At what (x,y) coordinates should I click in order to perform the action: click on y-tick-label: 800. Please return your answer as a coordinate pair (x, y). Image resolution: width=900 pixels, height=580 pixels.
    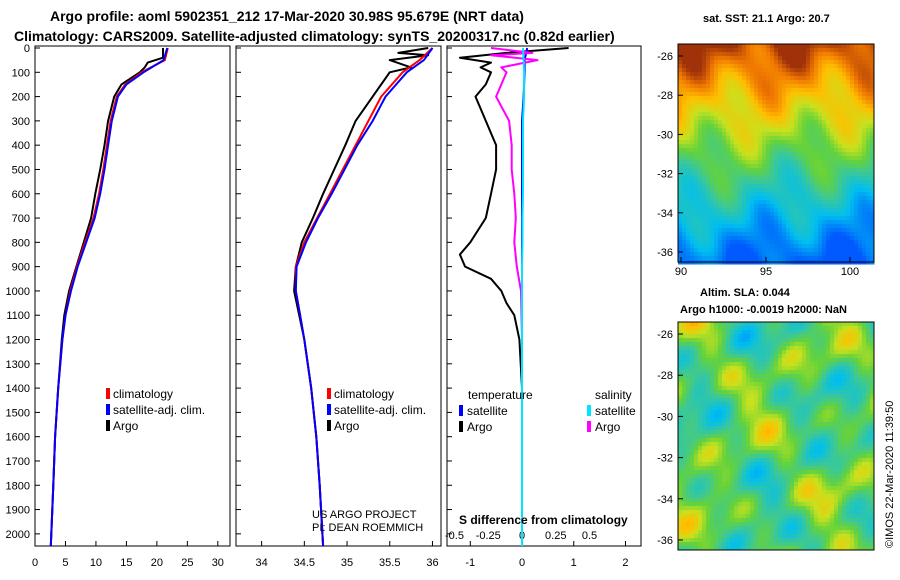
    Looking at the image, I should click on (21, 243).